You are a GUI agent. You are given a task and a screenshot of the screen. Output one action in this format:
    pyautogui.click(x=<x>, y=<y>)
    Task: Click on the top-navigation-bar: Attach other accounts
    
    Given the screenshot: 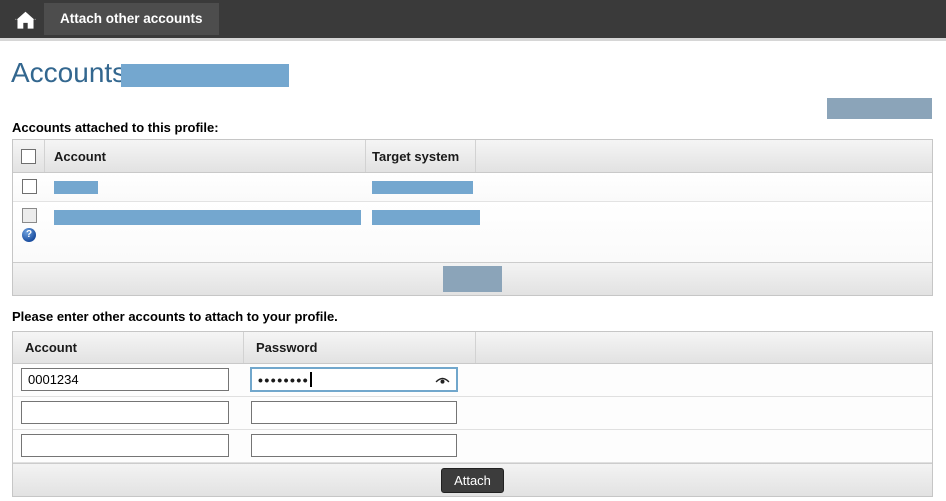 What is the action you would take?
    pyautogui.click(x=473, y=20)
    